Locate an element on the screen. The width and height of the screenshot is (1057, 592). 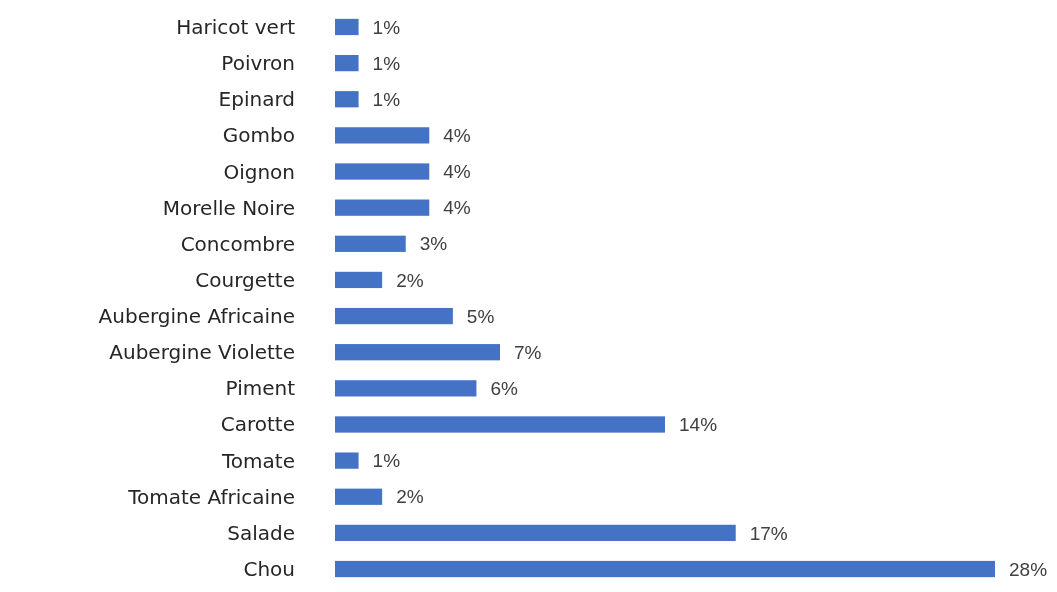
y-tick-label: Morelle Noire is located at coordinates (228, 207).